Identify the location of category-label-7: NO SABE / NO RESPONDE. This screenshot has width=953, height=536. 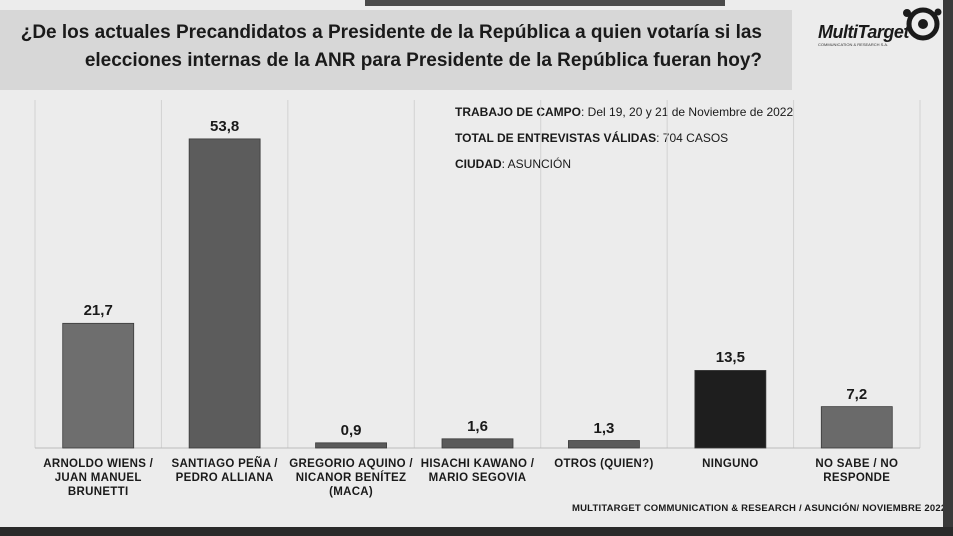
(857, 471).